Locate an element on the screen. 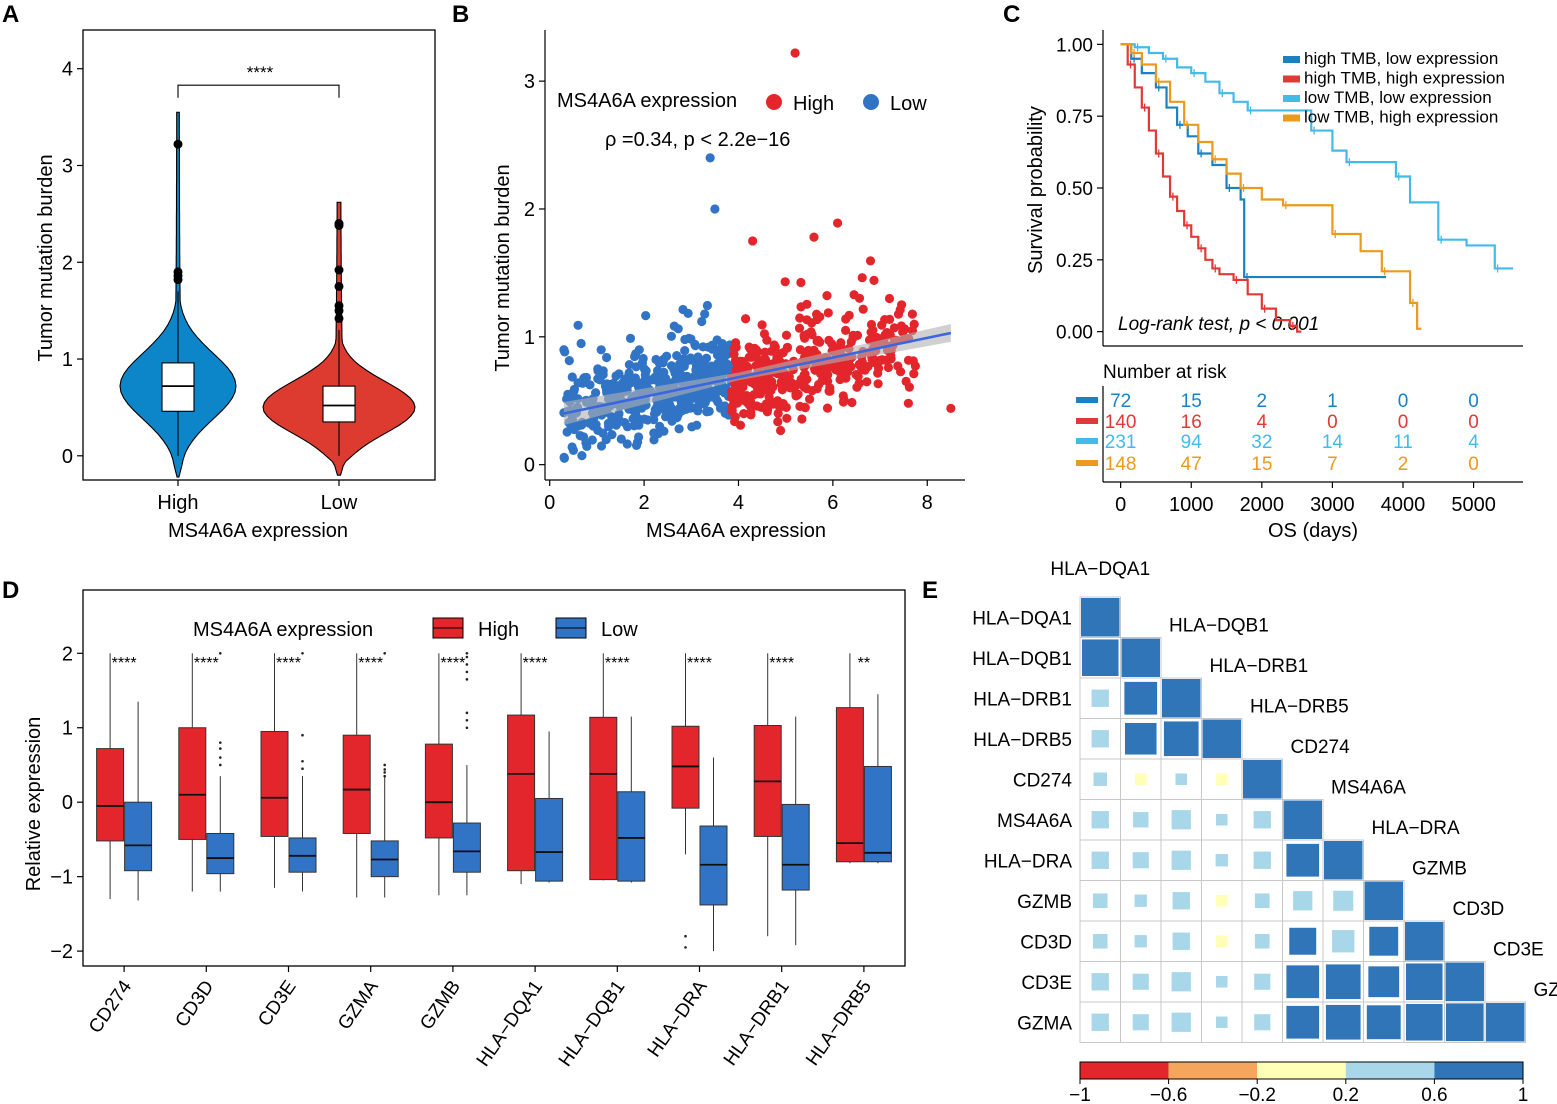  km-curve is located at coordinates (1253, 161).